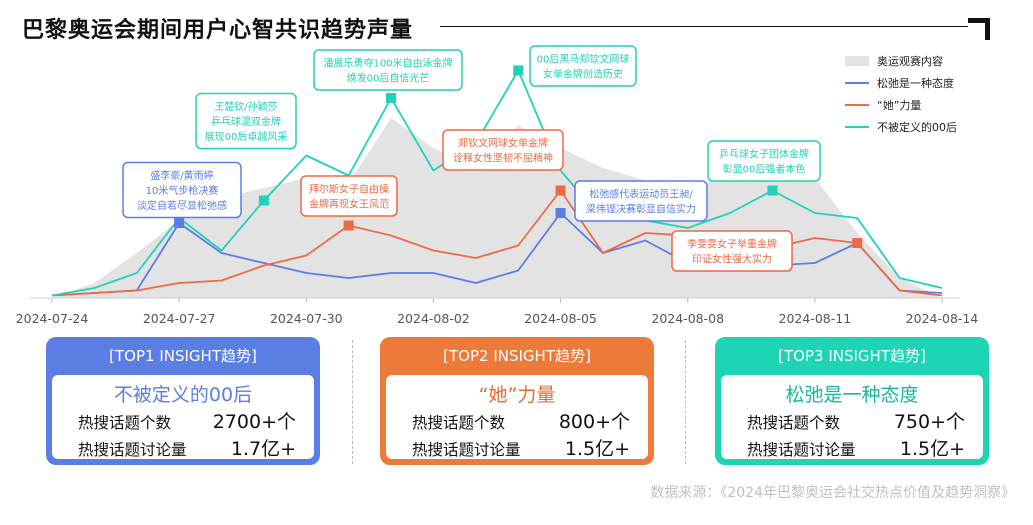  What do you see at coordinates (852, 420) in the screenshot?
I see `card-row: 热搜话题个数 750+个` at bounding box center [852, 420].